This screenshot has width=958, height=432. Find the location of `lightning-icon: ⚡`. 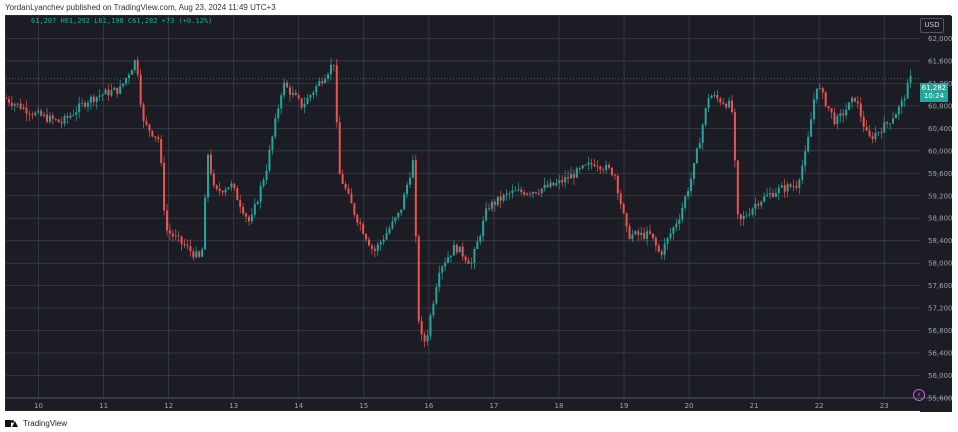

lightning-icon: ⚡ is located at coordinates (919, 395).